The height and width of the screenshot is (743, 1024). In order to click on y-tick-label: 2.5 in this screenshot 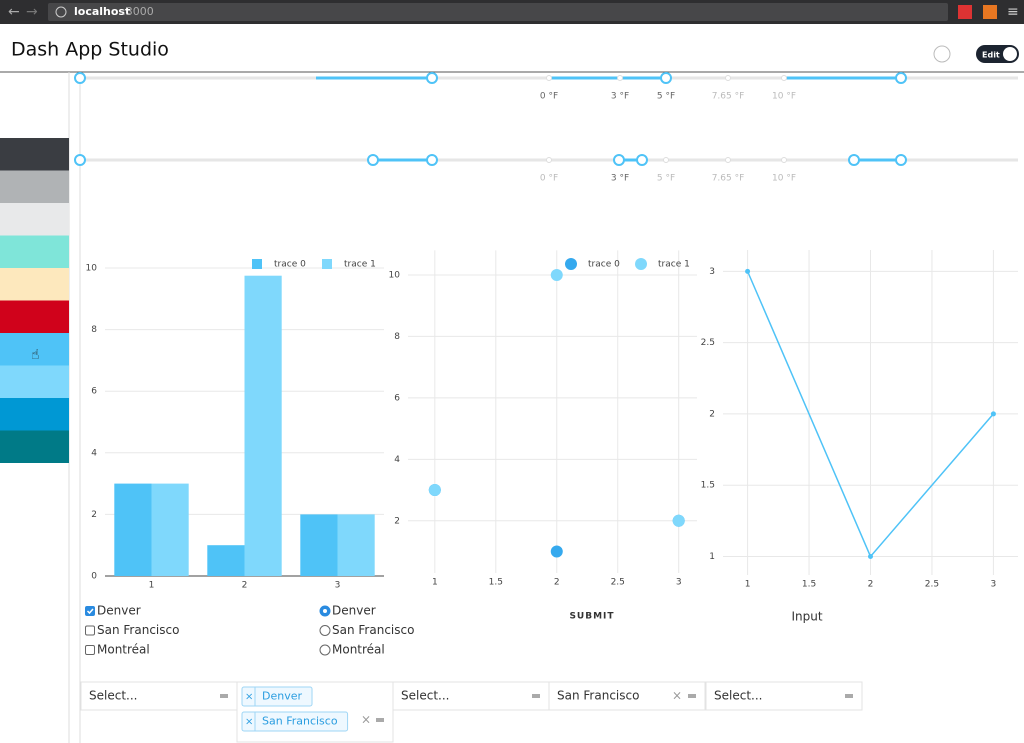, I will do `click(708, 343)`.